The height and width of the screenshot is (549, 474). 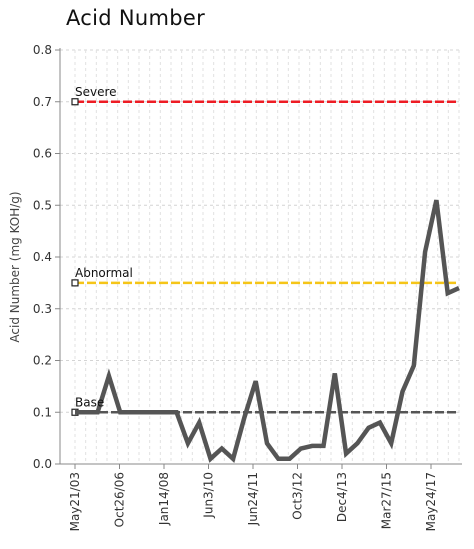 I want to click on y-tick-label: 0.4, so click(x=42, y=257).